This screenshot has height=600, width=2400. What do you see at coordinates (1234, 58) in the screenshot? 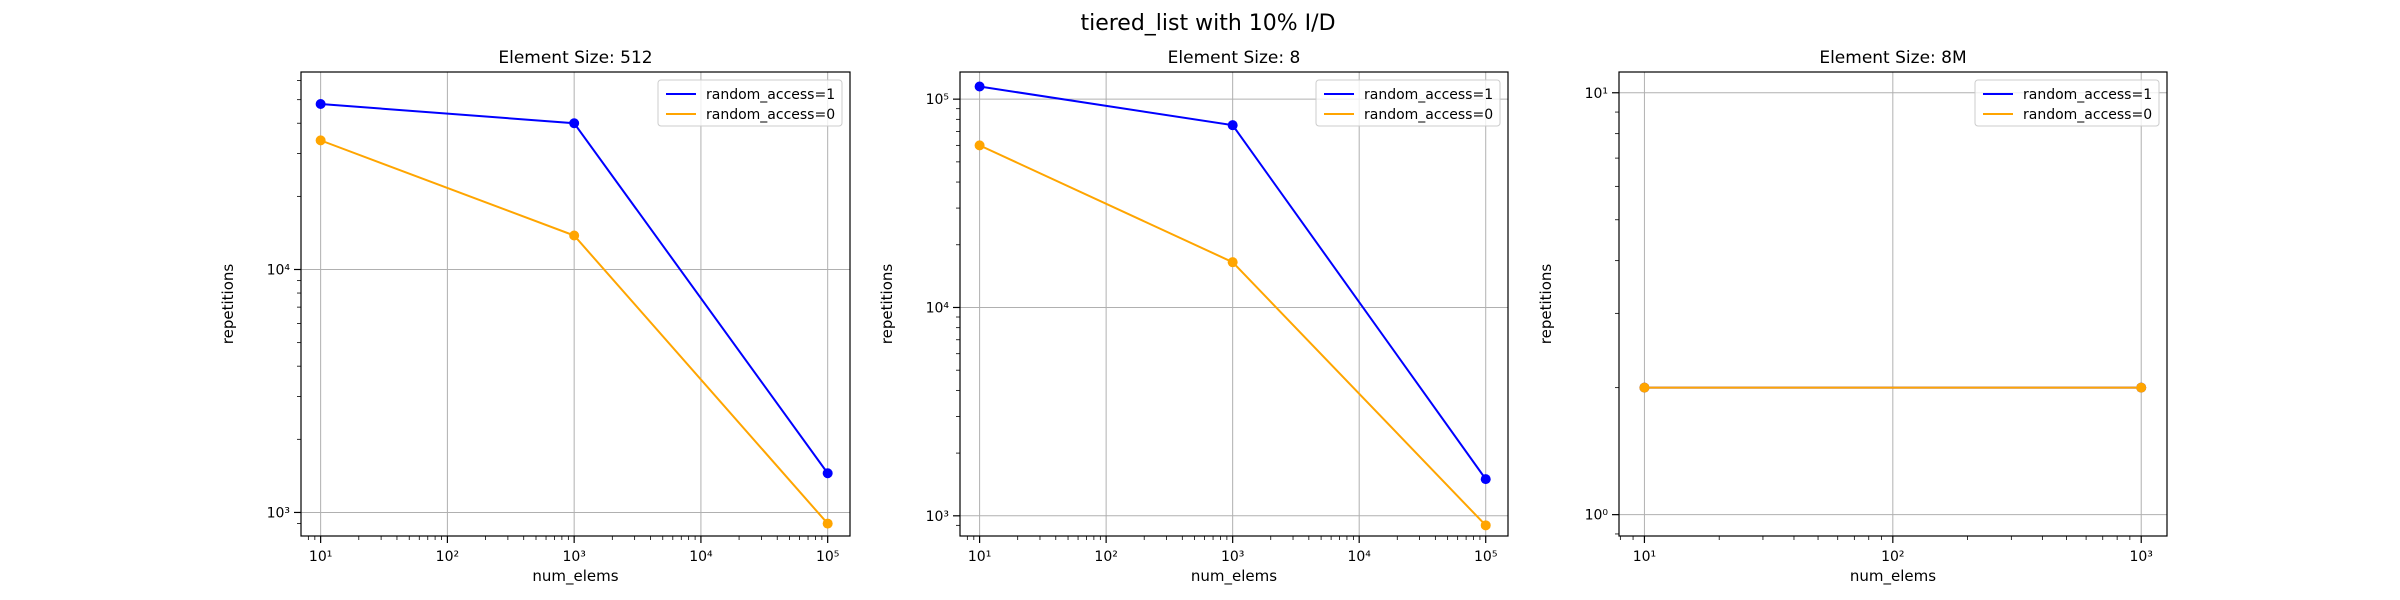
I see `chart-title: Element Size: 8` at bounding box center [1234, 58].